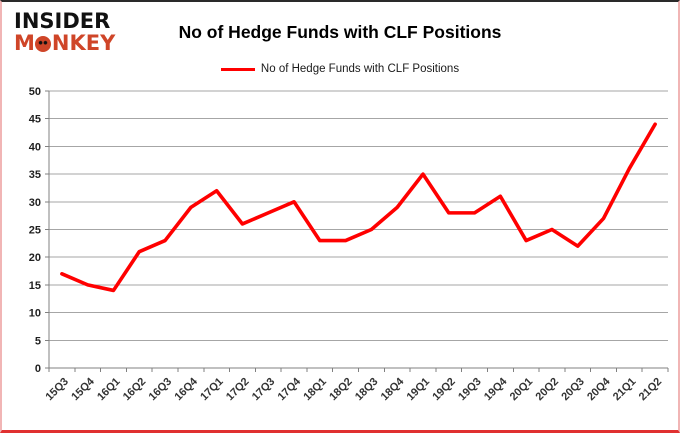 The height and width of the screenshot is (433, 680). I want to click on y-axis-label: 5, so click(38, 341).